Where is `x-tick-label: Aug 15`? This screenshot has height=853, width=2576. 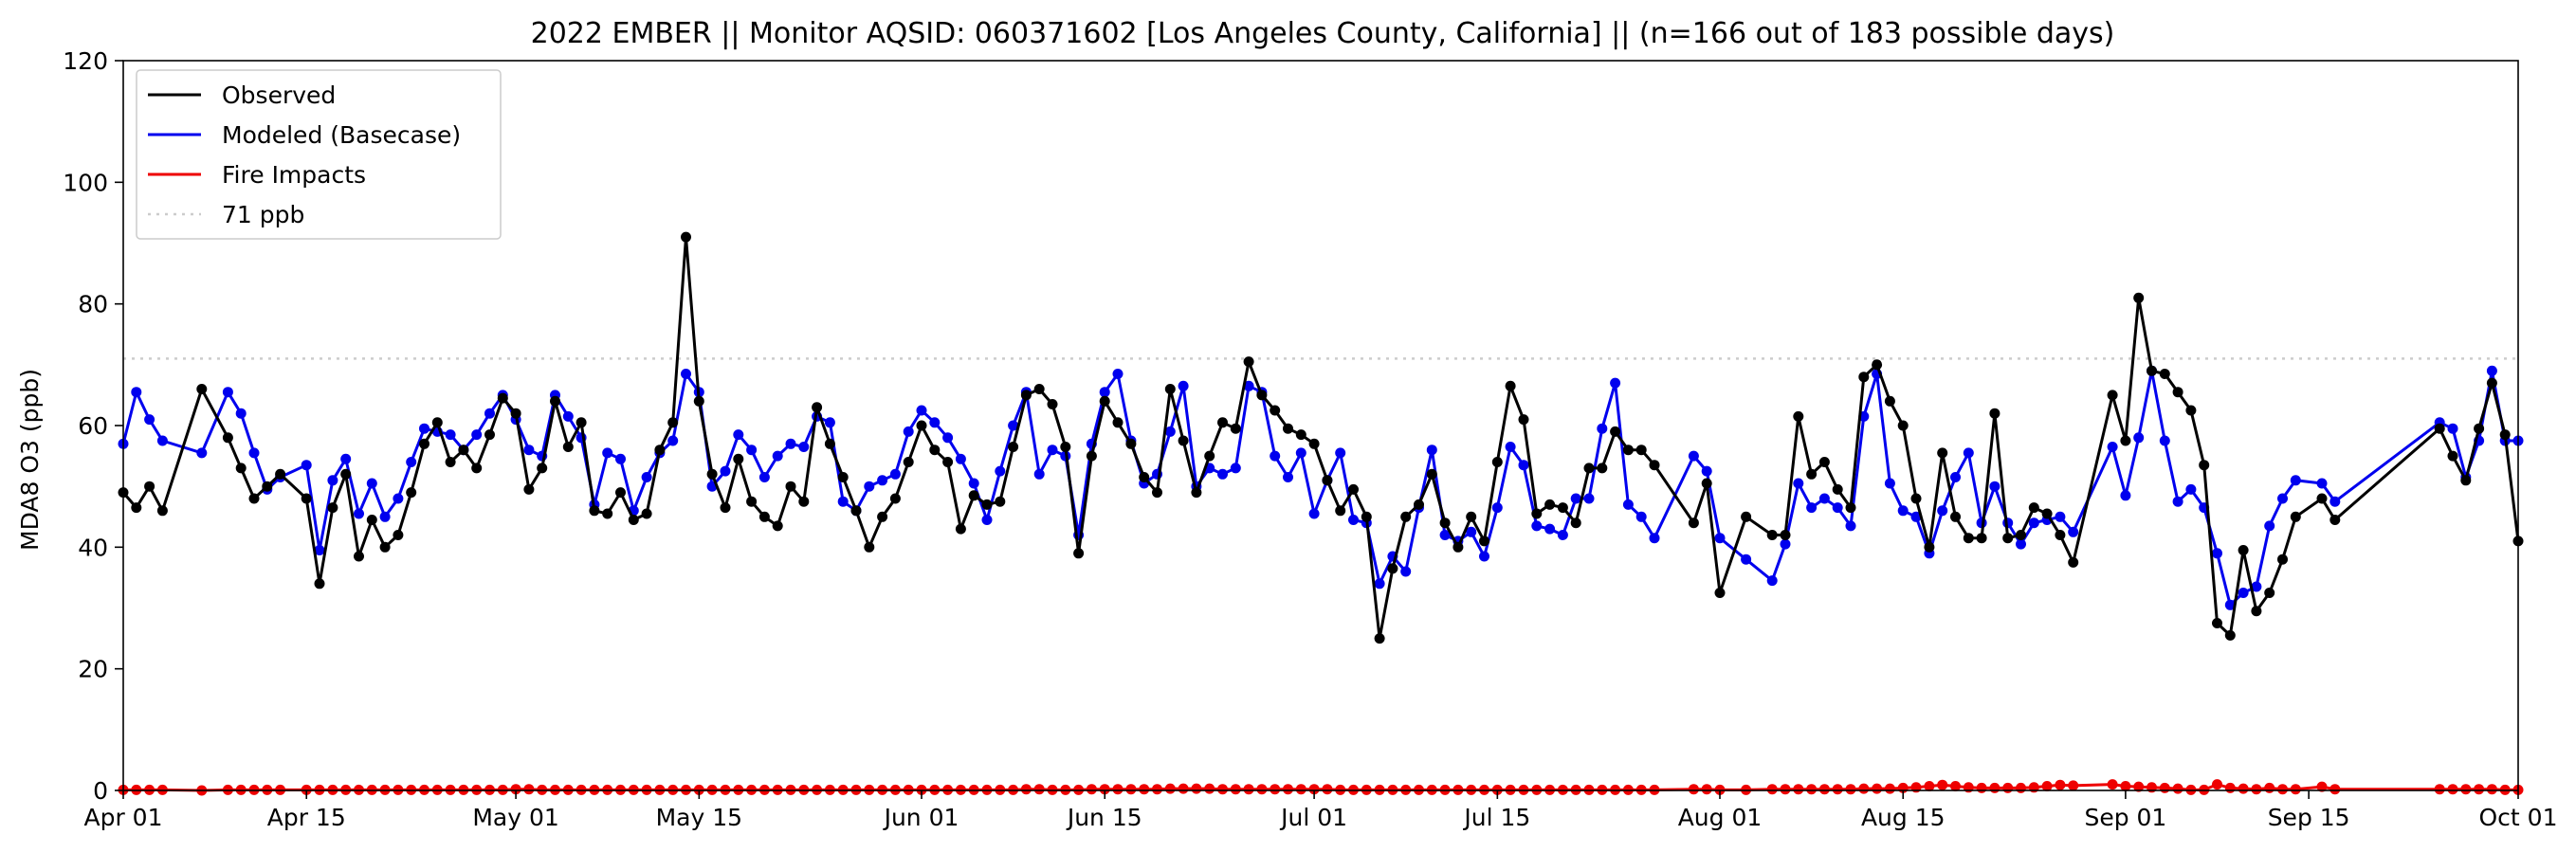
x-tick-label: Aug 15 is located at coordinates (1903, 817).